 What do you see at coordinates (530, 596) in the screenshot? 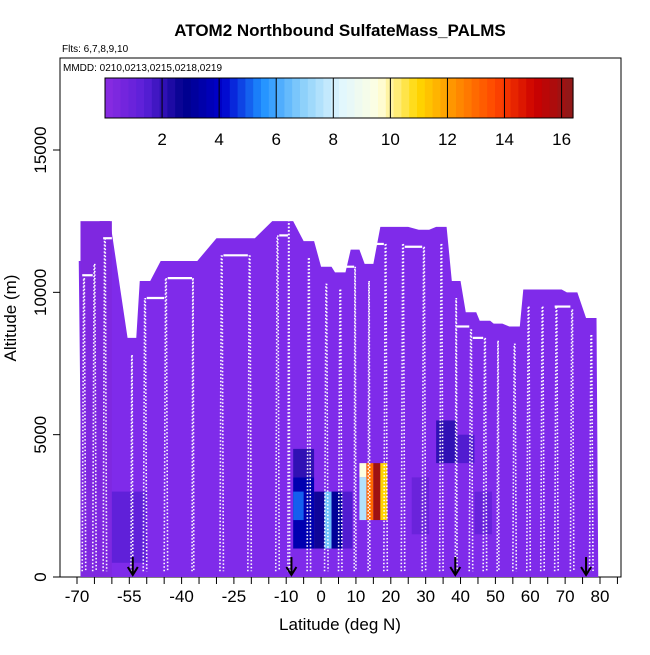
I see `x-tick-label: 60` at bounding box center [530, 596].